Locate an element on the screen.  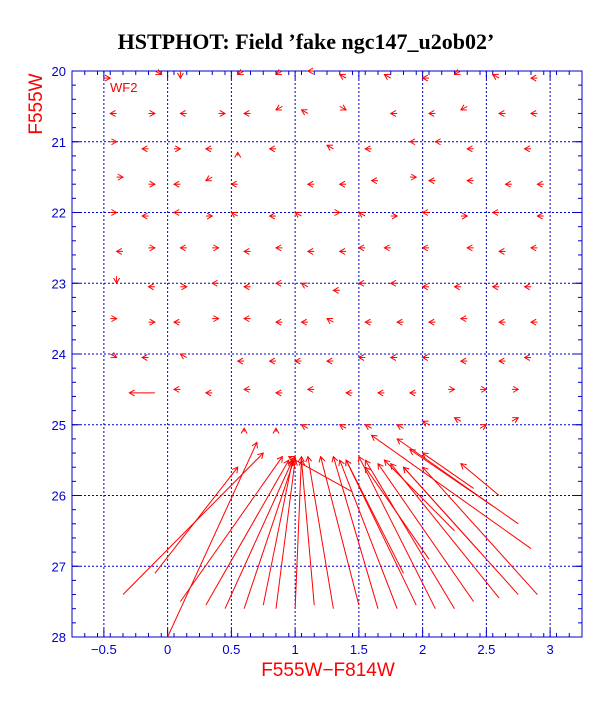
y-tick-label: 23 is located at coordinates (59, 283).